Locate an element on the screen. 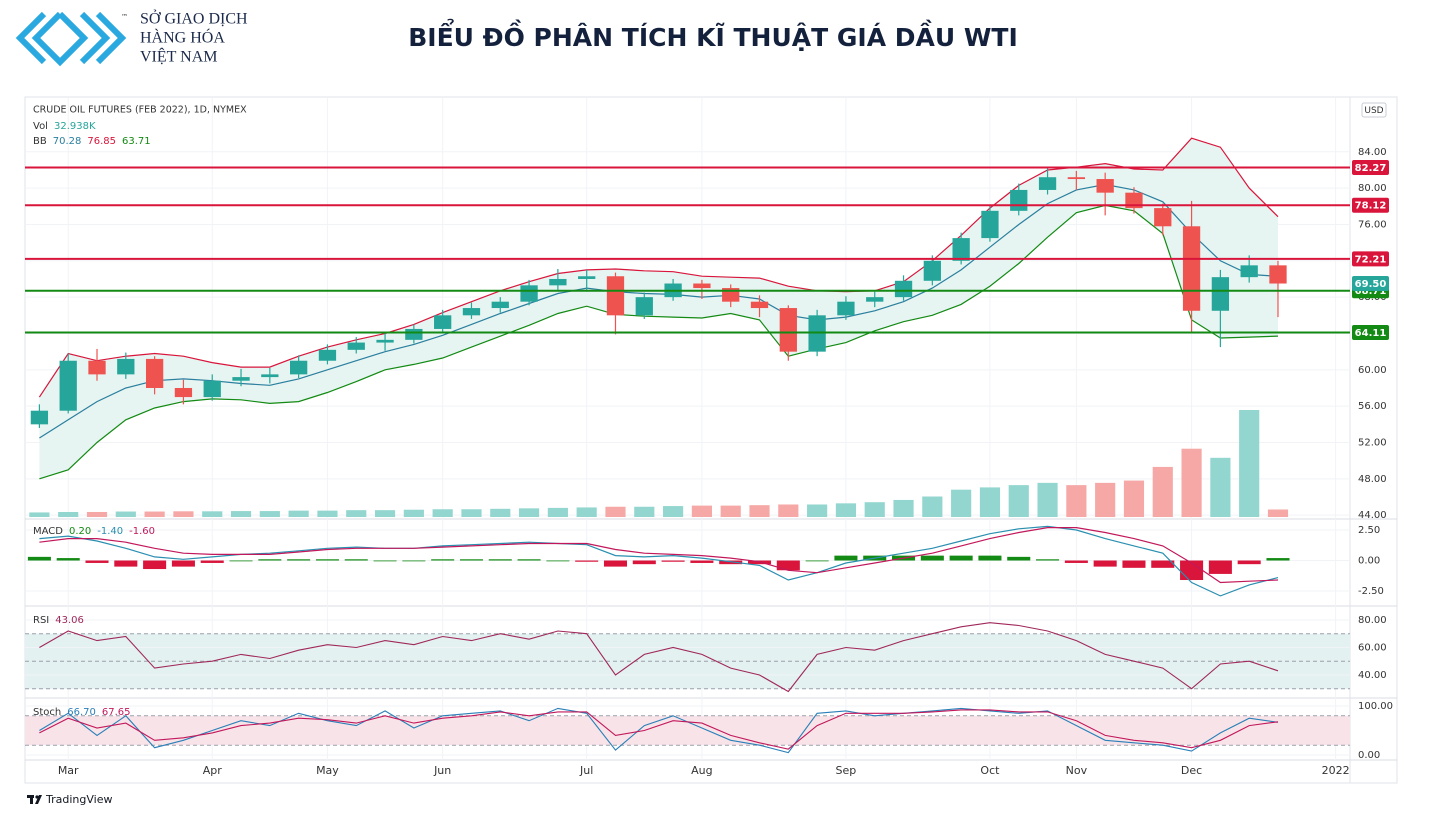 This screenshot has height=834, width=1430. y-tick-label: 56.00 is located at coordinates (1372, 406).